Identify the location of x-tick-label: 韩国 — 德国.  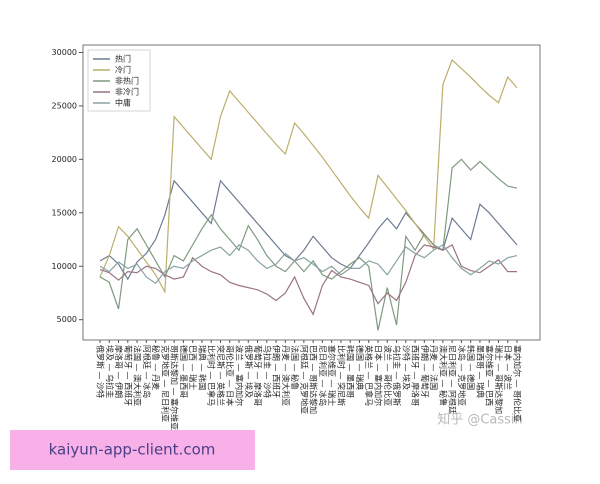
(471, 367).